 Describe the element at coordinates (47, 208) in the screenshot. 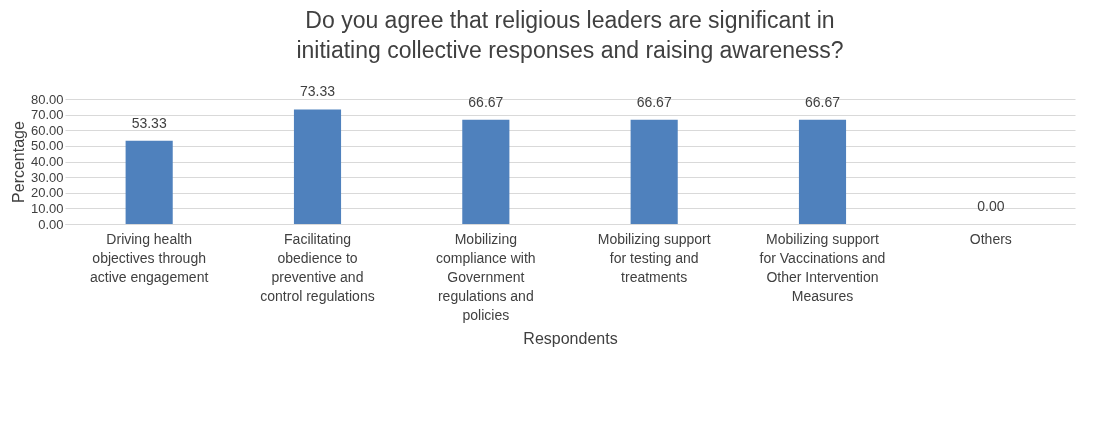

I see `y-tick-label: 10.00` at that location.